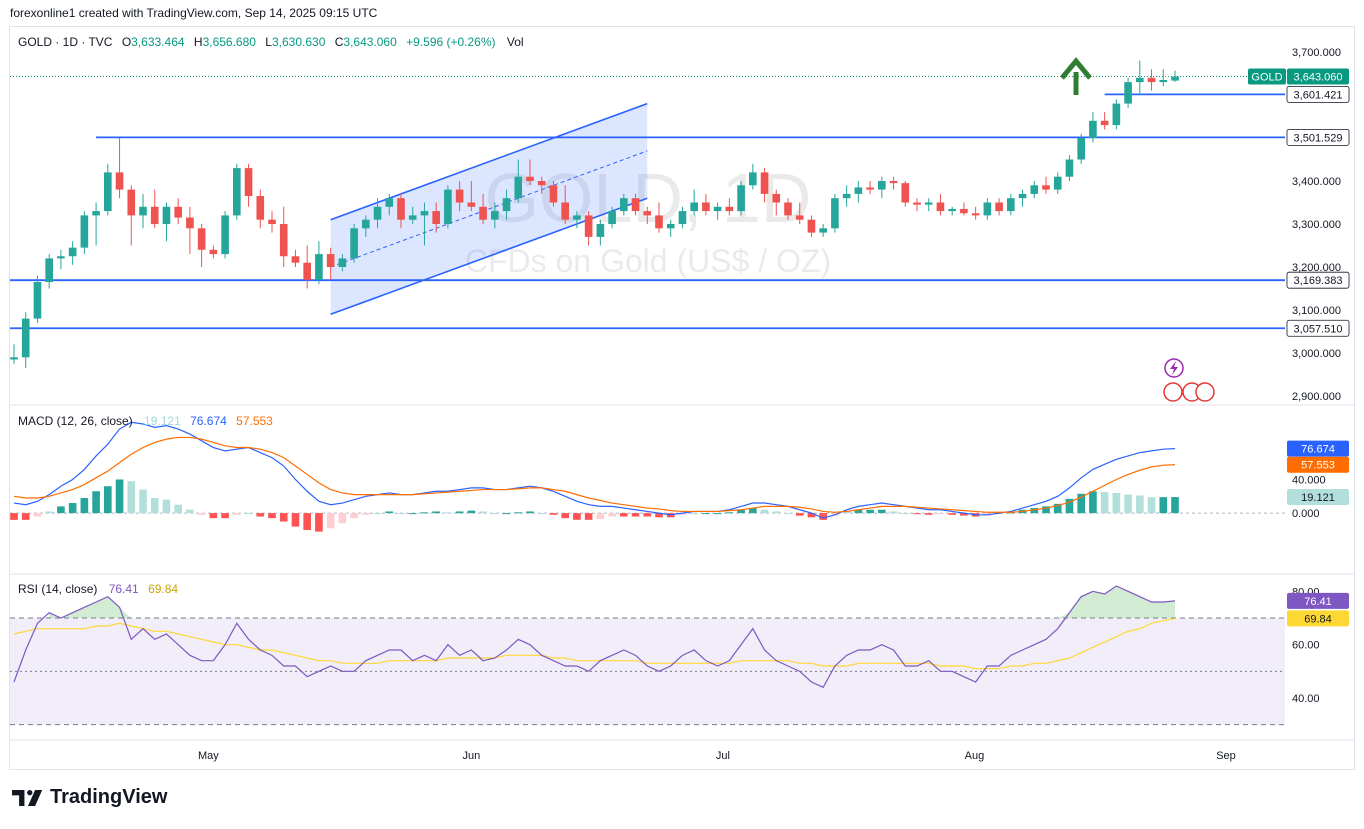 The width and height of the screenshot is (1364, 829). I want to click on macd-line, so click(594, 470).